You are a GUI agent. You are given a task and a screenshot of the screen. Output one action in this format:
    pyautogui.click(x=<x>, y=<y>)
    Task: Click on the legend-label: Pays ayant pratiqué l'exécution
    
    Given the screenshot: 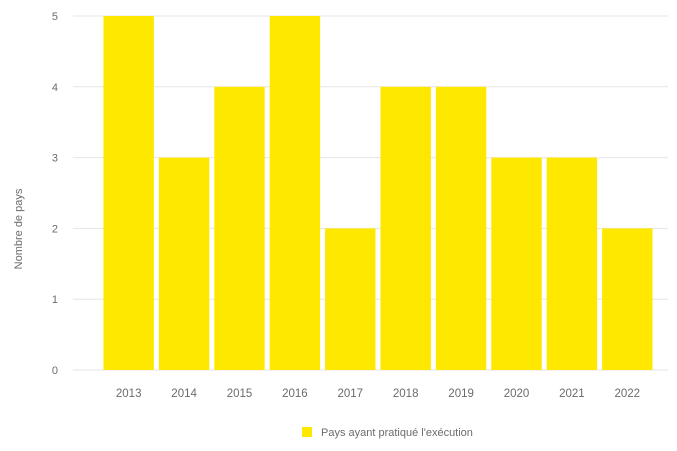 What is the action you would take?
    pyautogui.click(x=397, y=433)
    